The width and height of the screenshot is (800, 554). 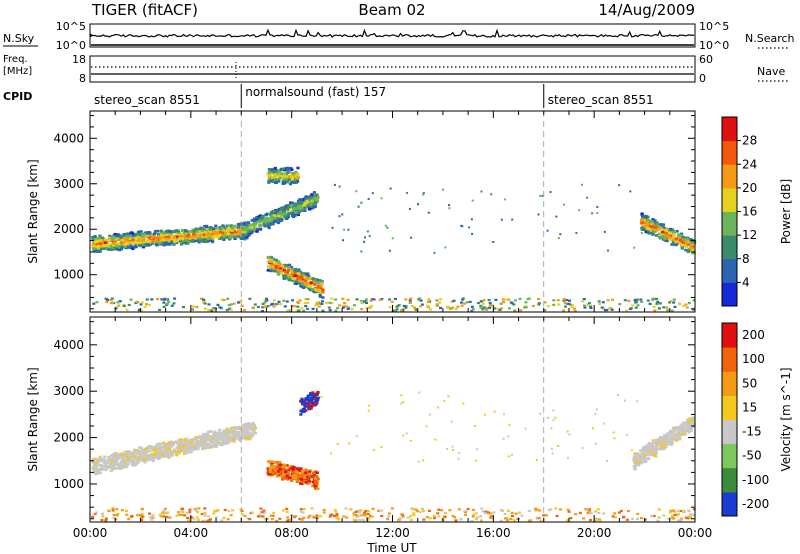 I want to click on x-axis-label: Time UT, so click(x=391, y=547).